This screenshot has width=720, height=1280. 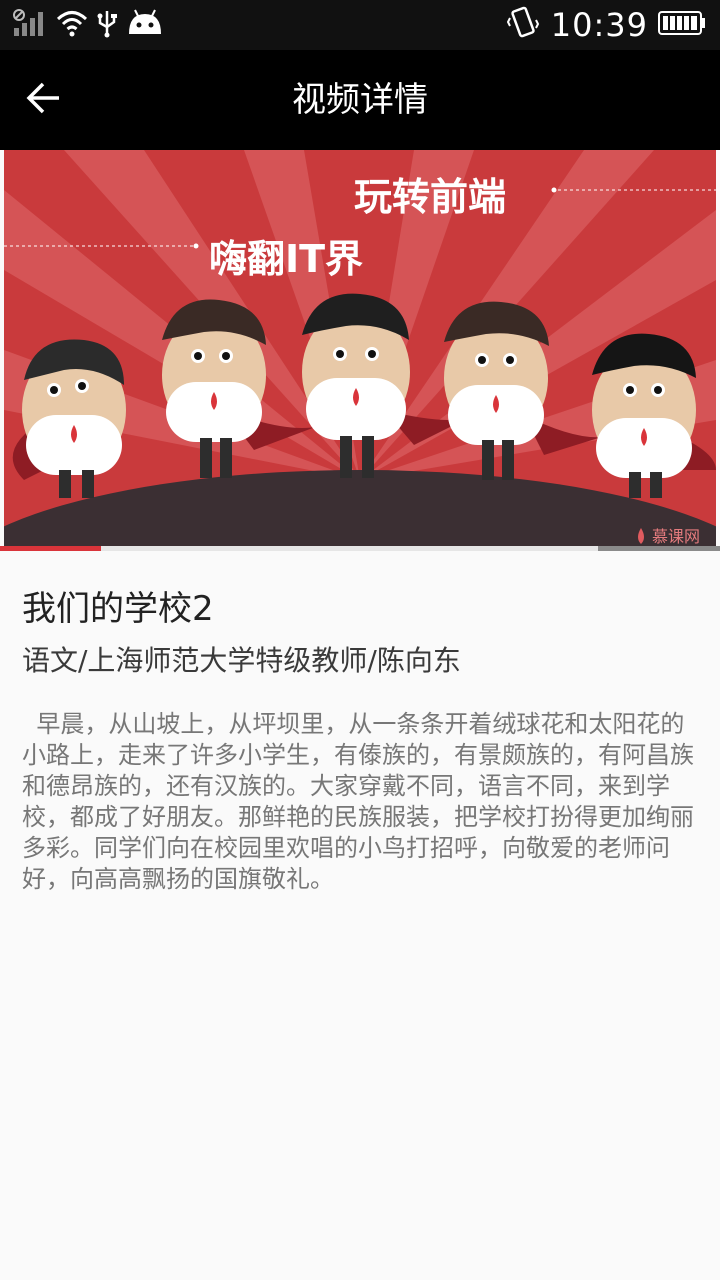 What do you see at coordinates (107, 25) in the screenshot?
I see `usb-icon` at bounding box center [107, 25].